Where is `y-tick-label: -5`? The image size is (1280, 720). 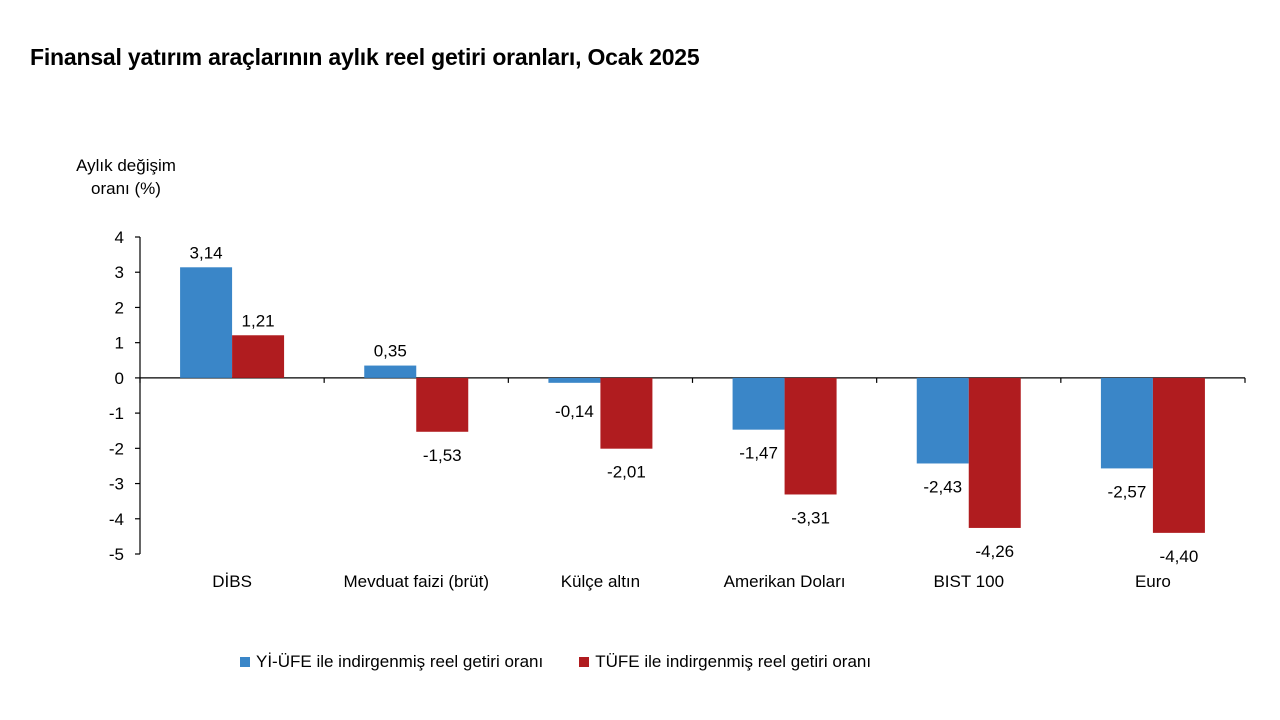 y-tick-label: -5 is located at coordinates (116, 554).